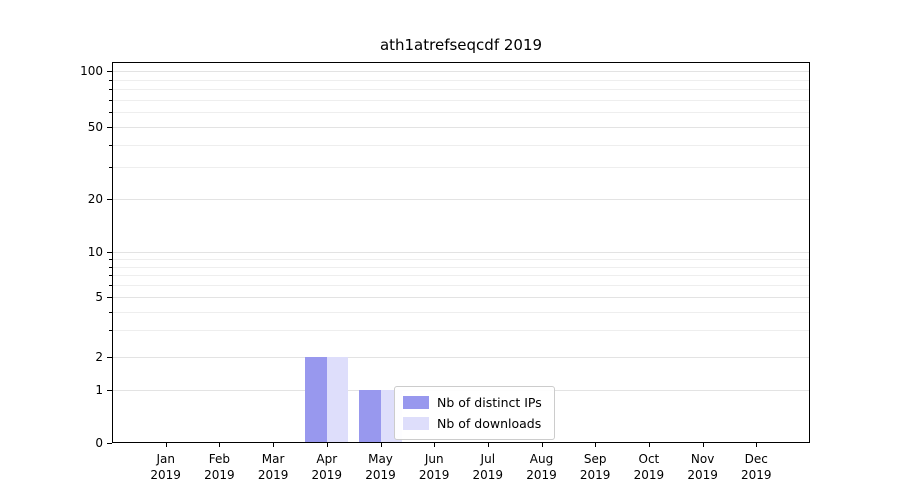 Image resolution: width=900 pixels, height=500 pixels. I want to click on legend-label: Nb of downloads, so click(489, 423).